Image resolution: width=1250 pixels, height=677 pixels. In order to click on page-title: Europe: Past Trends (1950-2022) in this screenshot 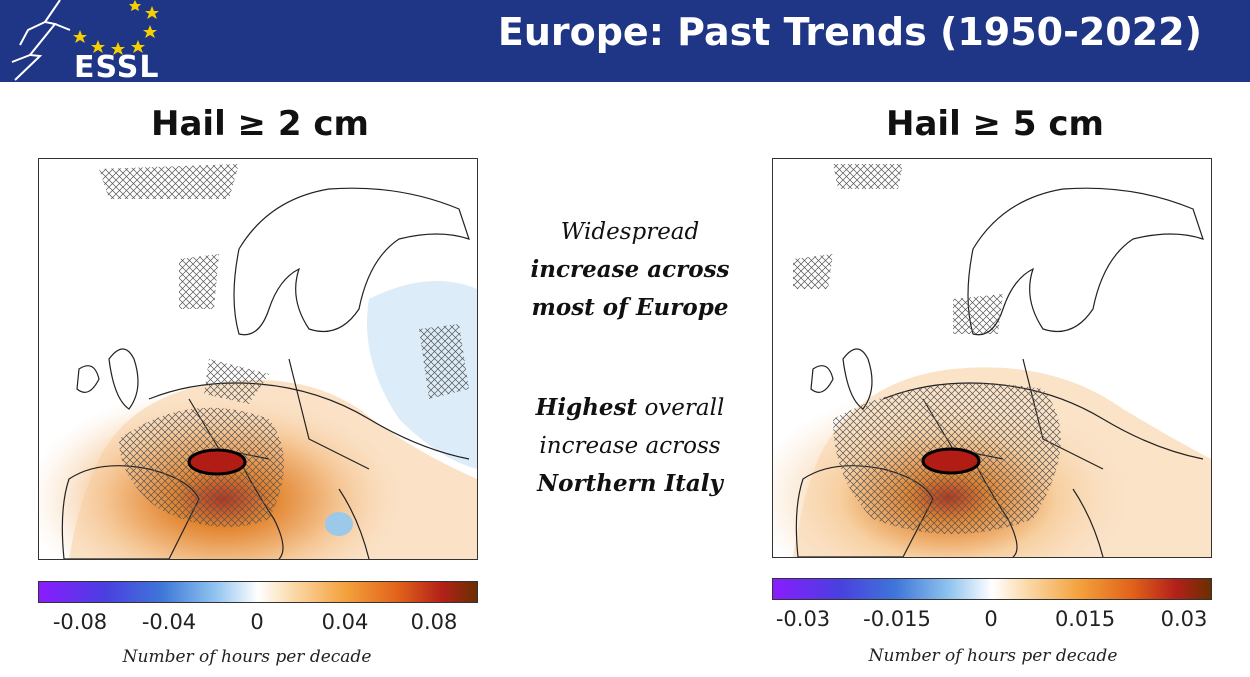, I will do `click(849, 32)`.